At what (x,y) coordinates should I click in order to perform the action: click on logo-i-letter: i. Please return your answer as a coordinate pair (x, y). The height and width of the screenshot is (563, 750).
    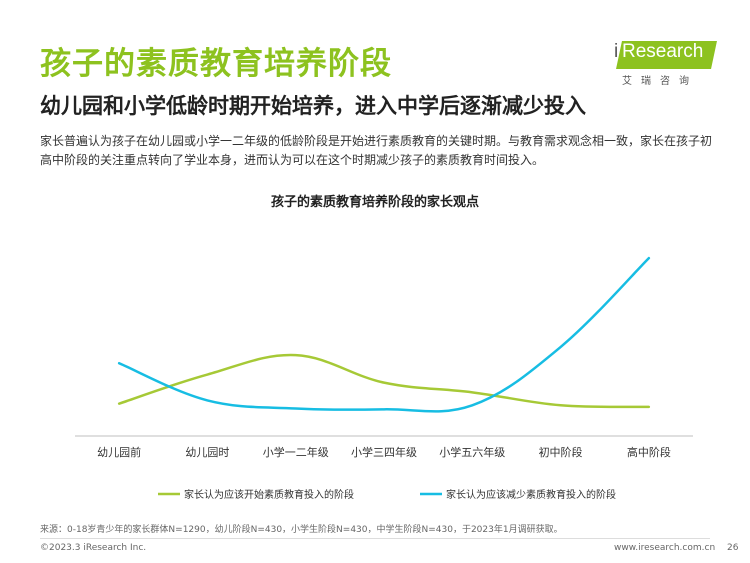
    Looking at the image, I should click on (616, 51).